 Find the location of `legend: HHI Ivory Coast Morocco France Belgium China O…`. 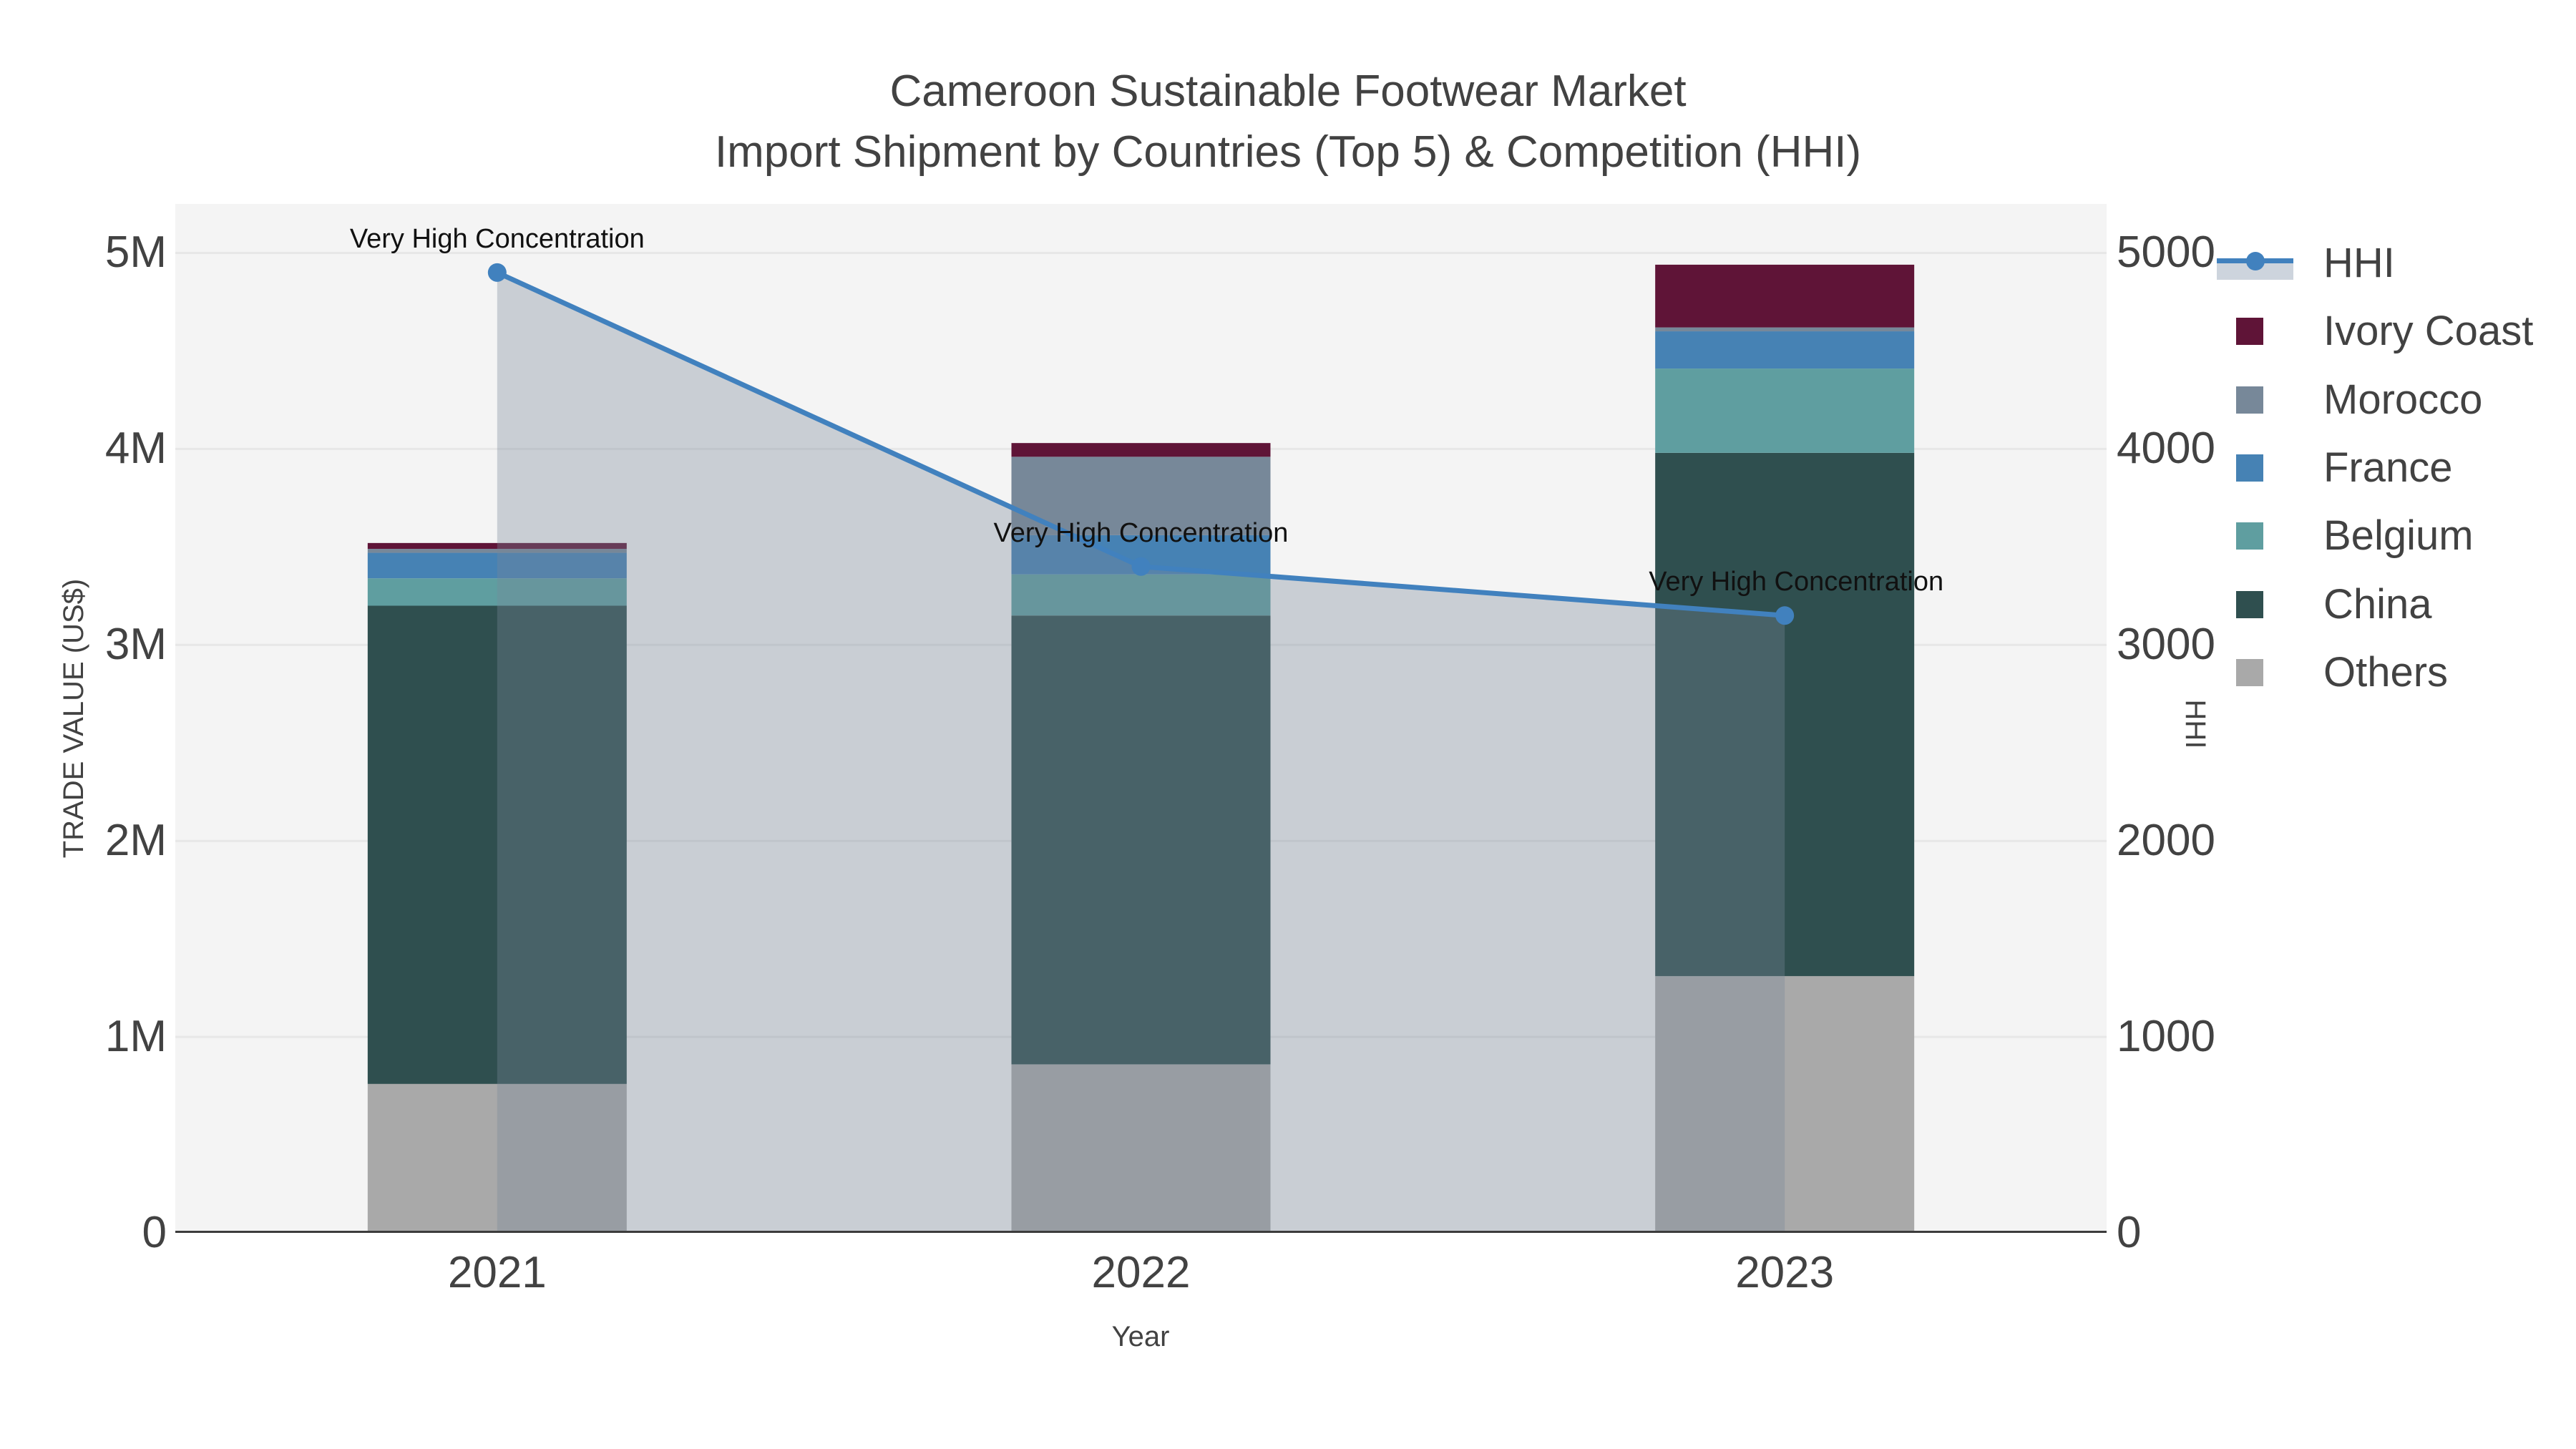

legend: HHI Ivory Coast Morocco France Belgium China O… is located at coordinates (2396, 476).